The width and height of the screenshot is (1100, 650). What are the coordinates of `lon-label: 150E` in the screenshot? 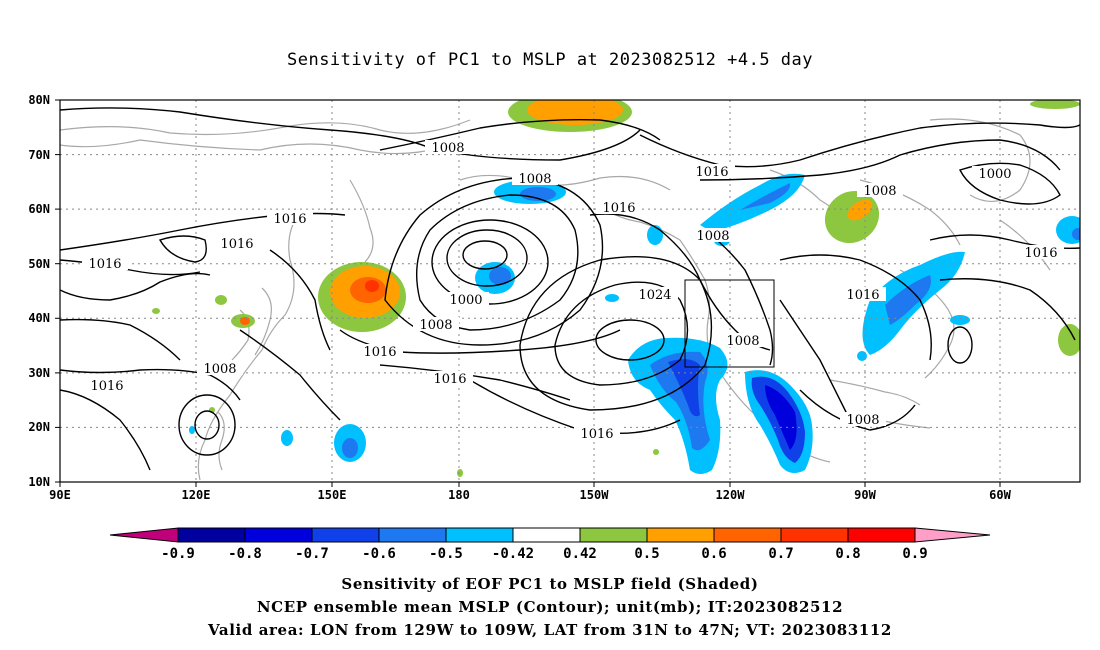 It's located at (332, 495).